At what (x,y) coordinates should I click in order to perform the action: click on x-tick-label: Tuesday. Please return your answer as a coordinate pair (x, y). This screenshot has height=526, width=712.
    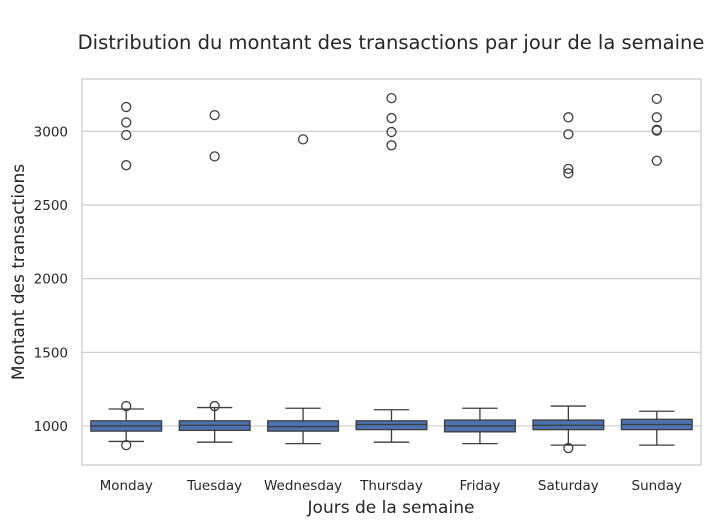
    Looking at the image, I should click on (214, 486).